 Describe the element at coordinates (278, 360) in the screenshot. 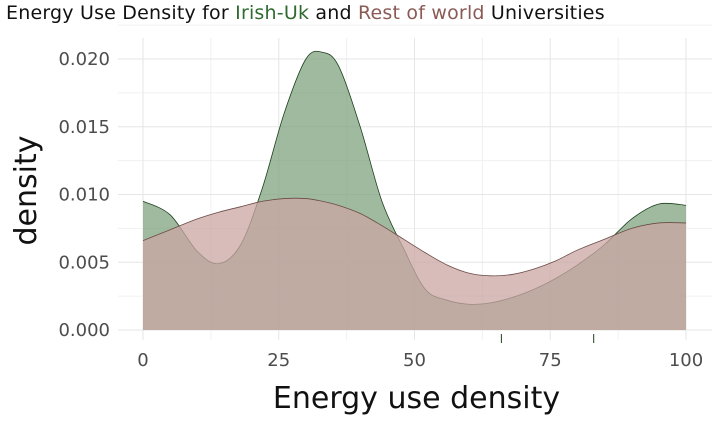

I see `x-tick-label: 25` at that location.